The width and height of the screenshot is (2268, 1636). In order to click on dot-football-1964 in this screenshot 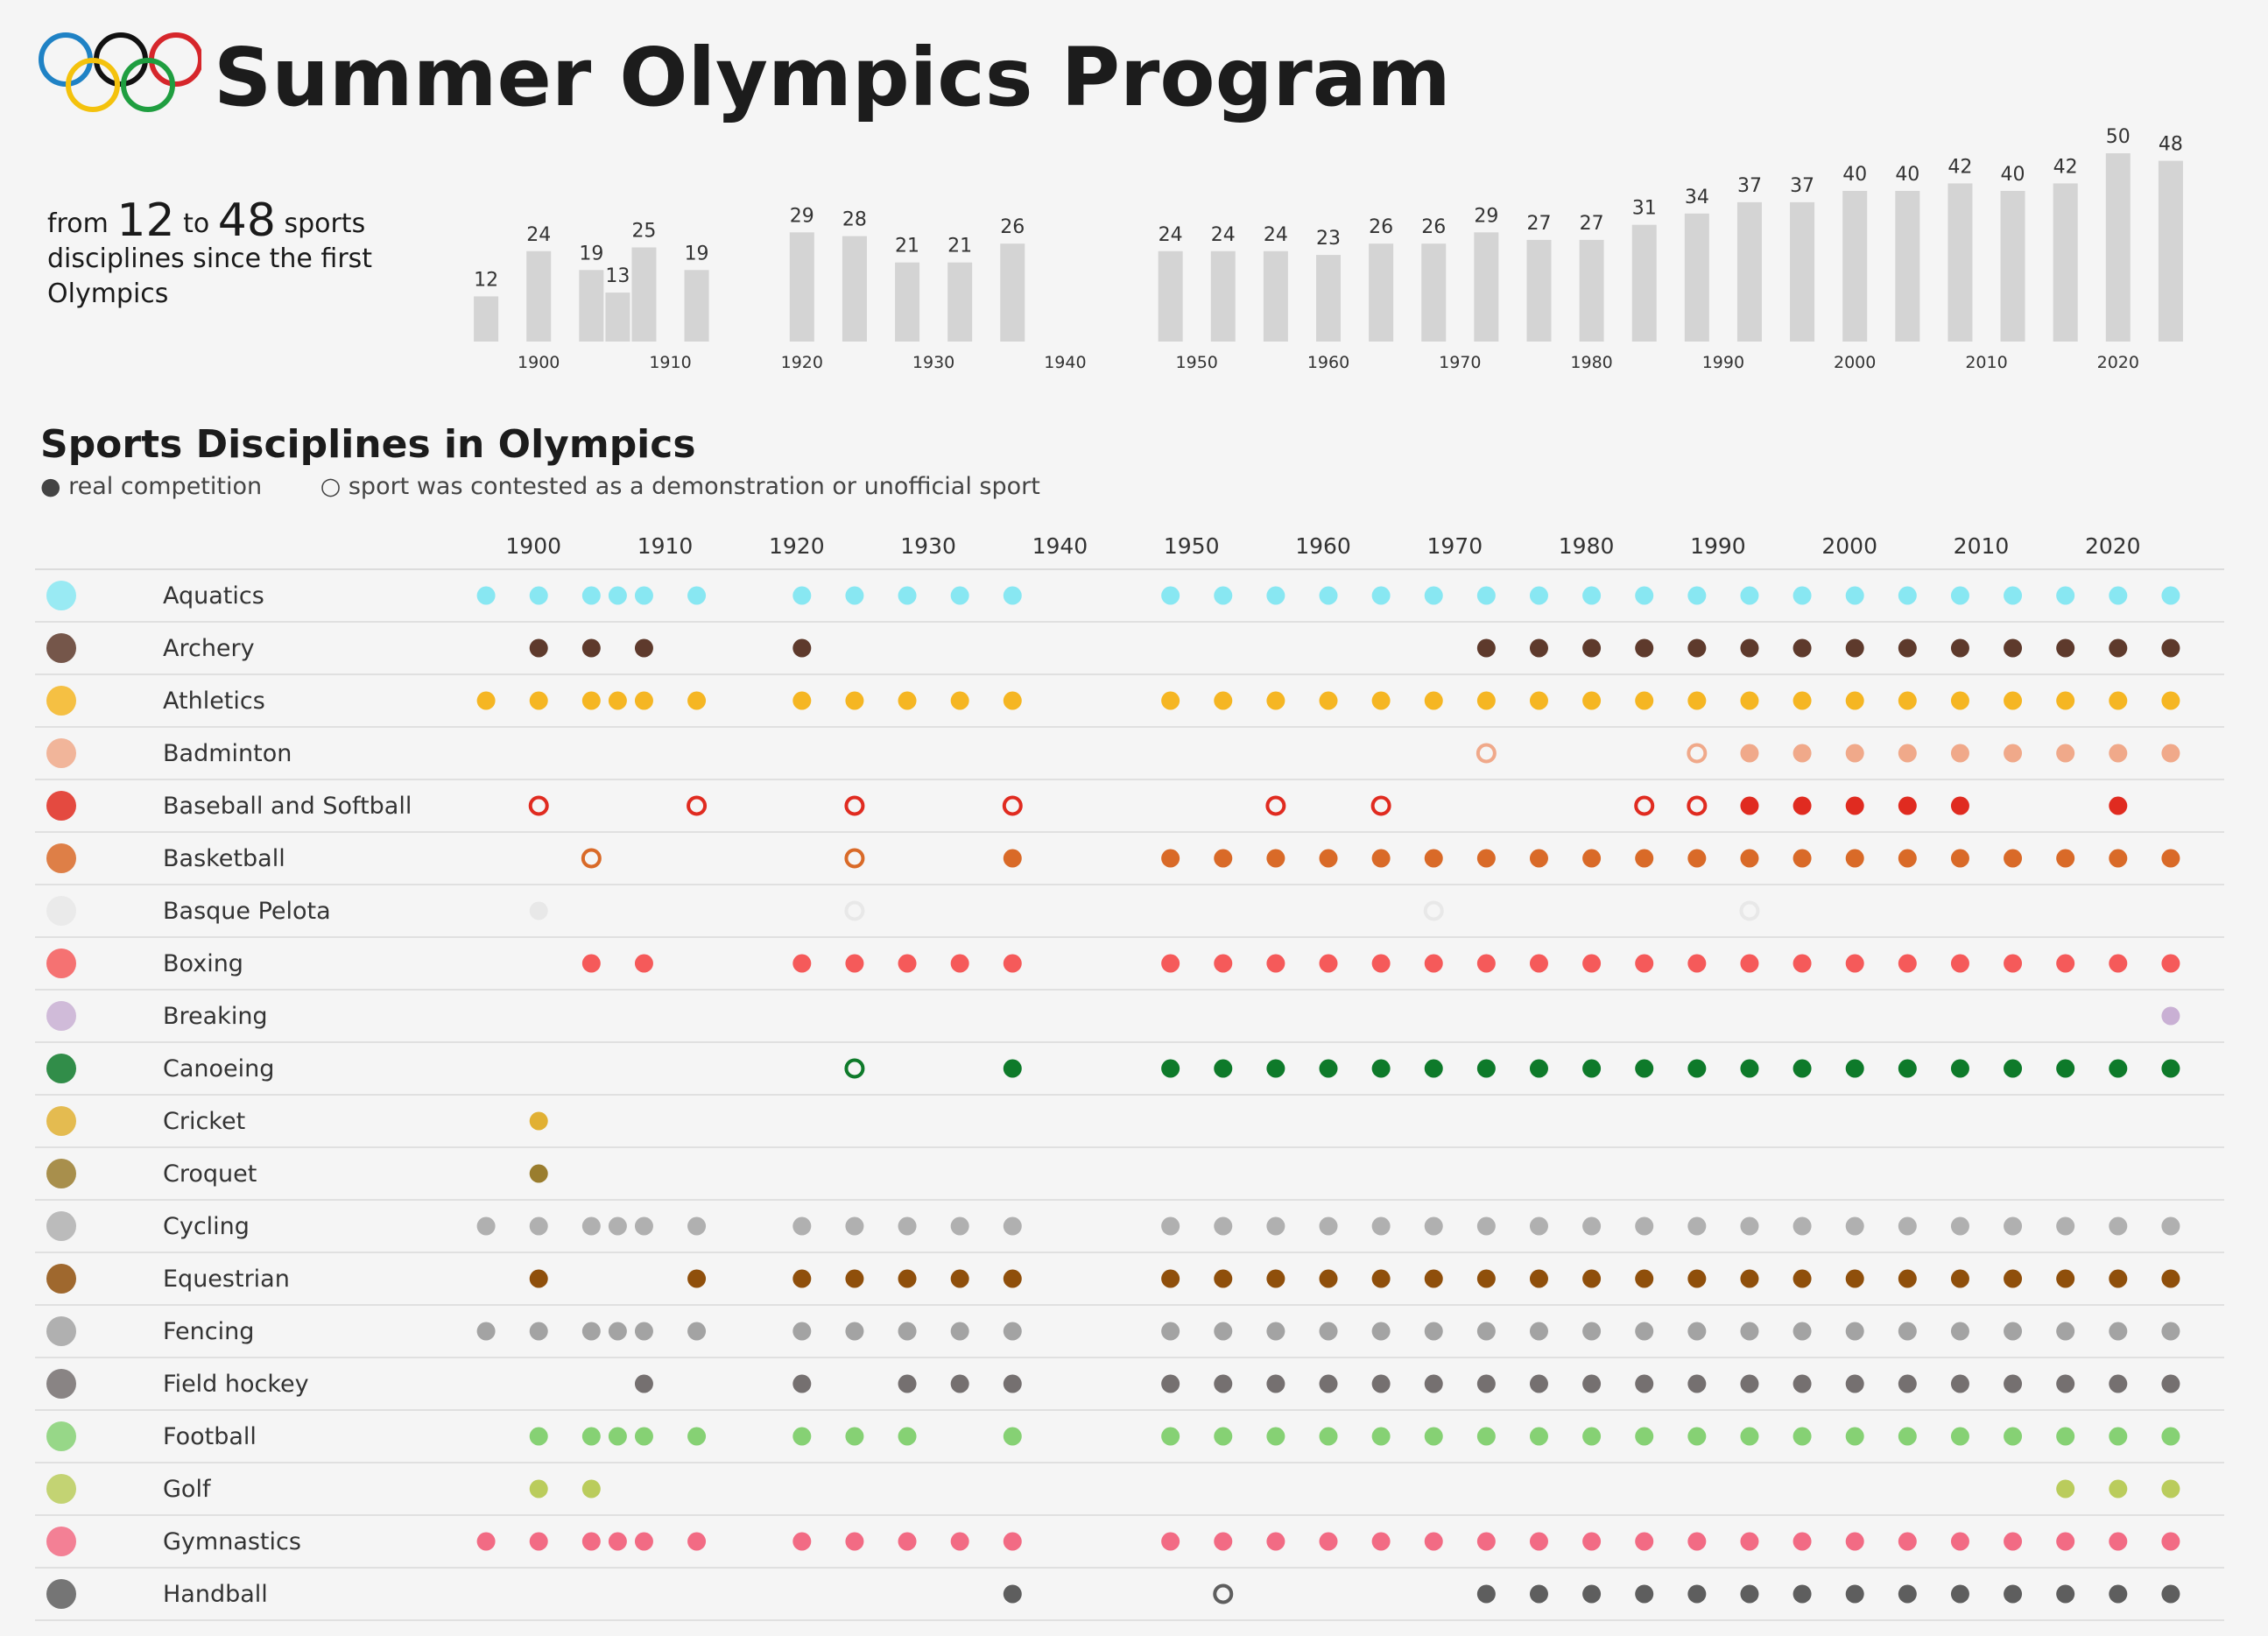, I will do `click(1381, 1436)`.